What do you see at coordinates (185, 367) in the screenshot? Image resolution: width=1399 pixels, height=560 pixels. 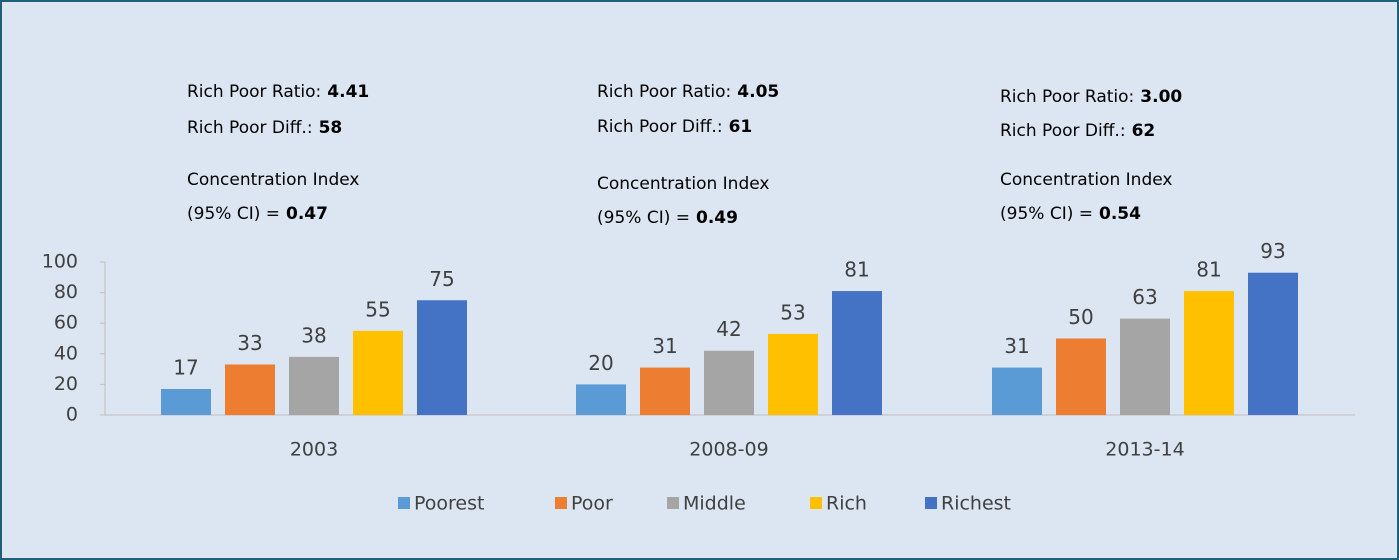 I see `data-label: 17` at bounding box center [185, 367].